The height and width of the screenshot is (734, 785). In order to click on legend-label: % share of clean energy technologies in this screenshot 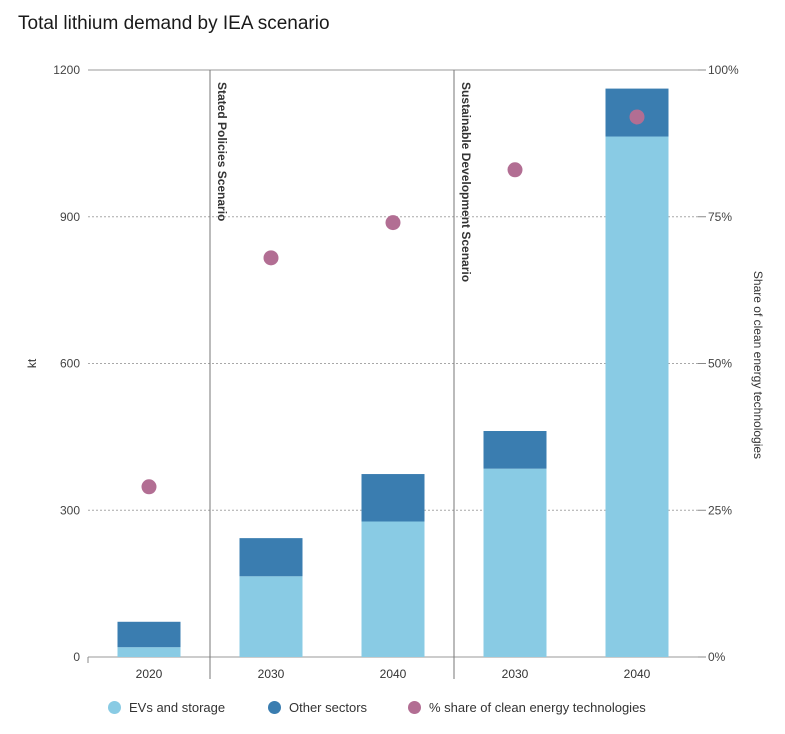, I will do `click(537, 707)`.